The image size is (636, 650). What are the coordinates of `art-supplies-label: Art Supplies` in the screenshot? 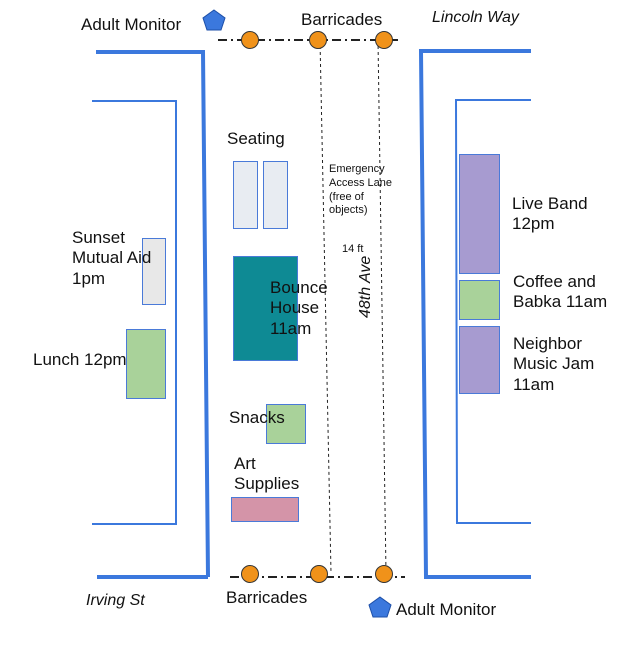 It's located at (267, 474).